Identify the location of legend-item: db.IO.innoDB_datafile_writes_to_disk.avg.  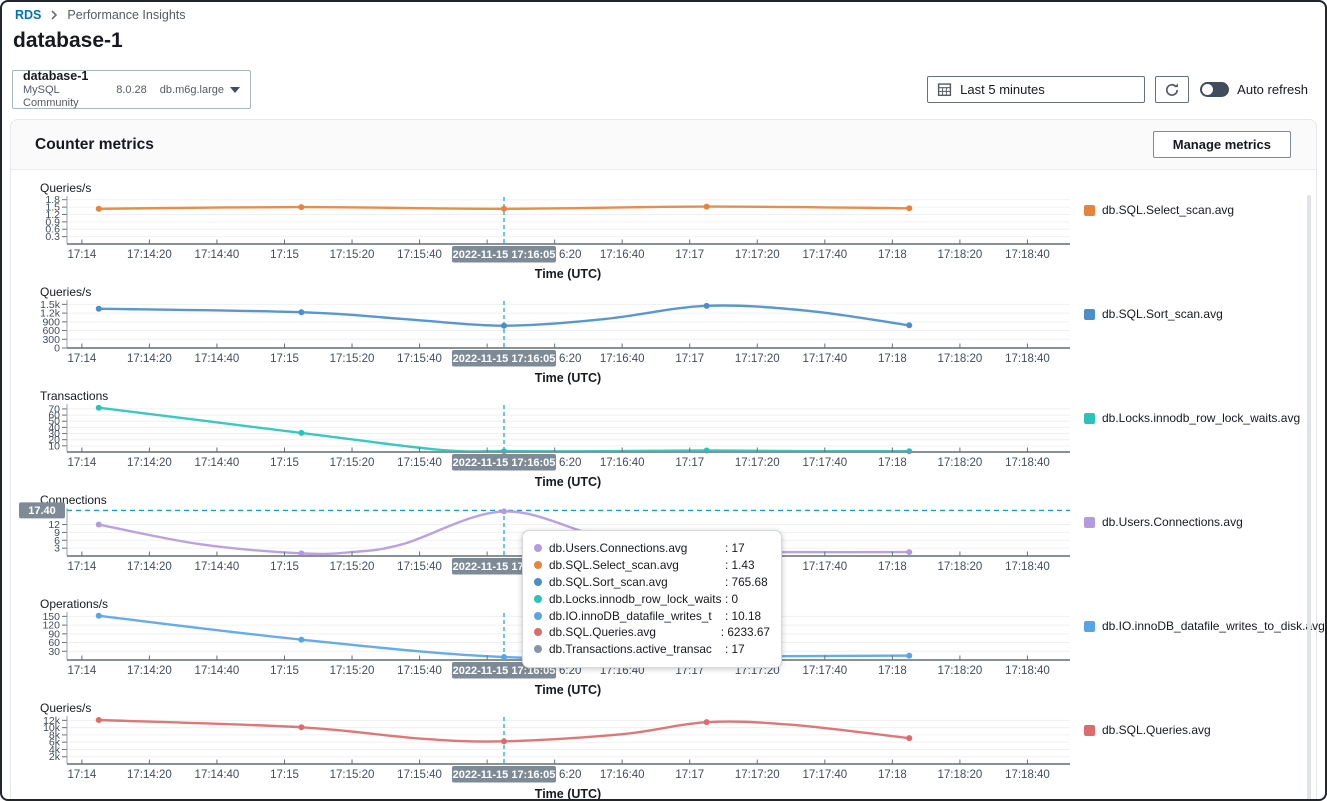
(1204, 626).